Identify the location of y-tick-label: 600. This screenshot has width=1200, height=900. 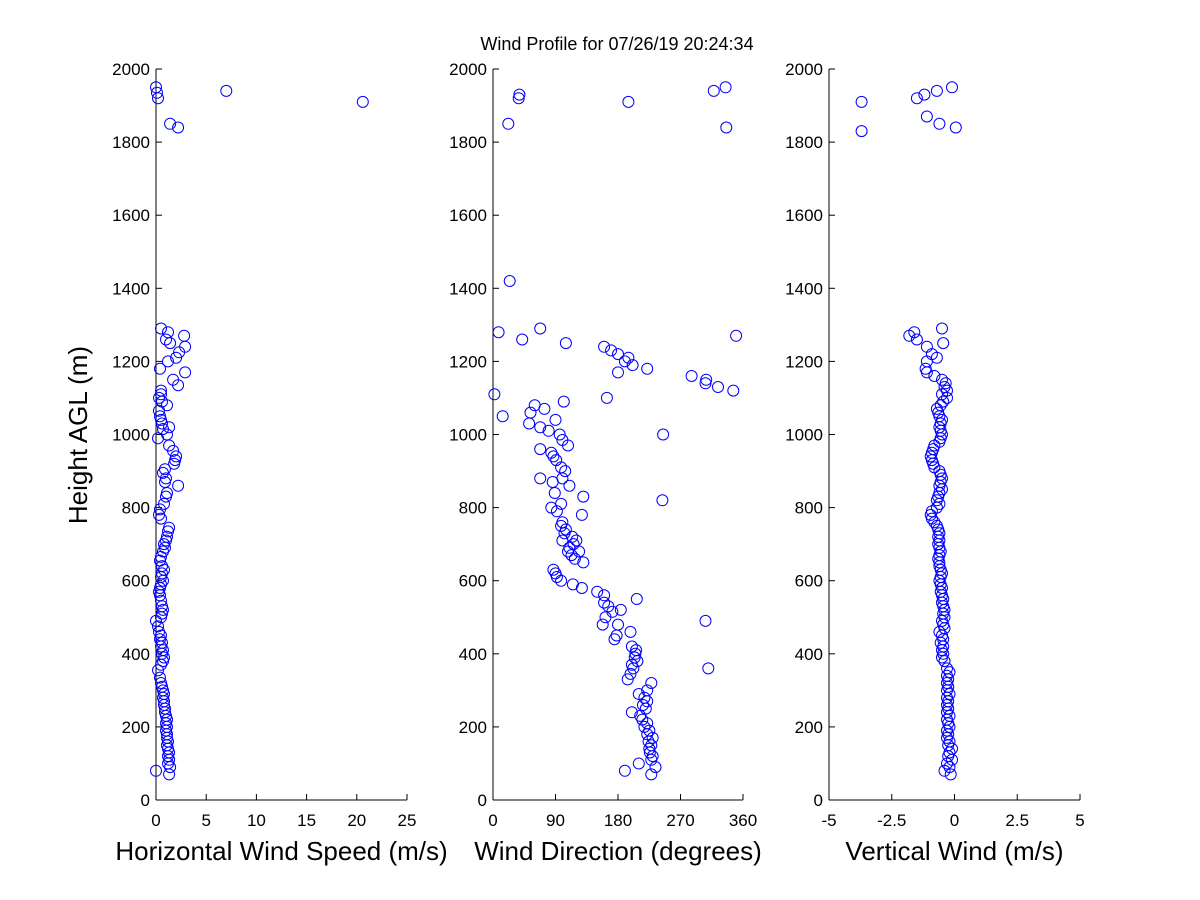
(473, 581).